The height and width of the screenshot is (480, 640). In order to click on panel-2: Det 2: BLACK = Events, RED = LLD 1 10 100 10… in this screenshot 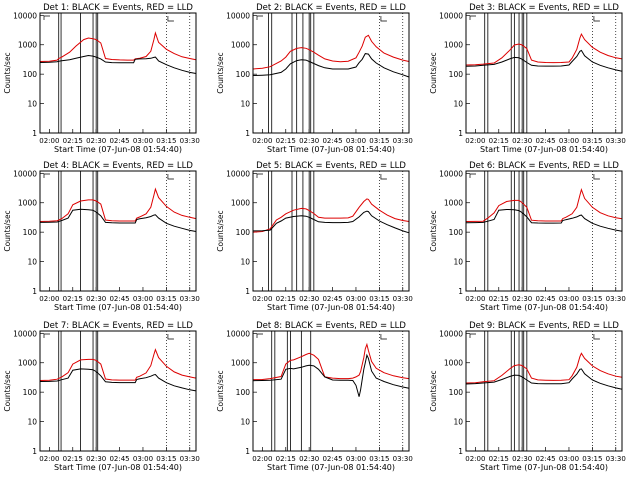, I will do `click(314, 78)`.